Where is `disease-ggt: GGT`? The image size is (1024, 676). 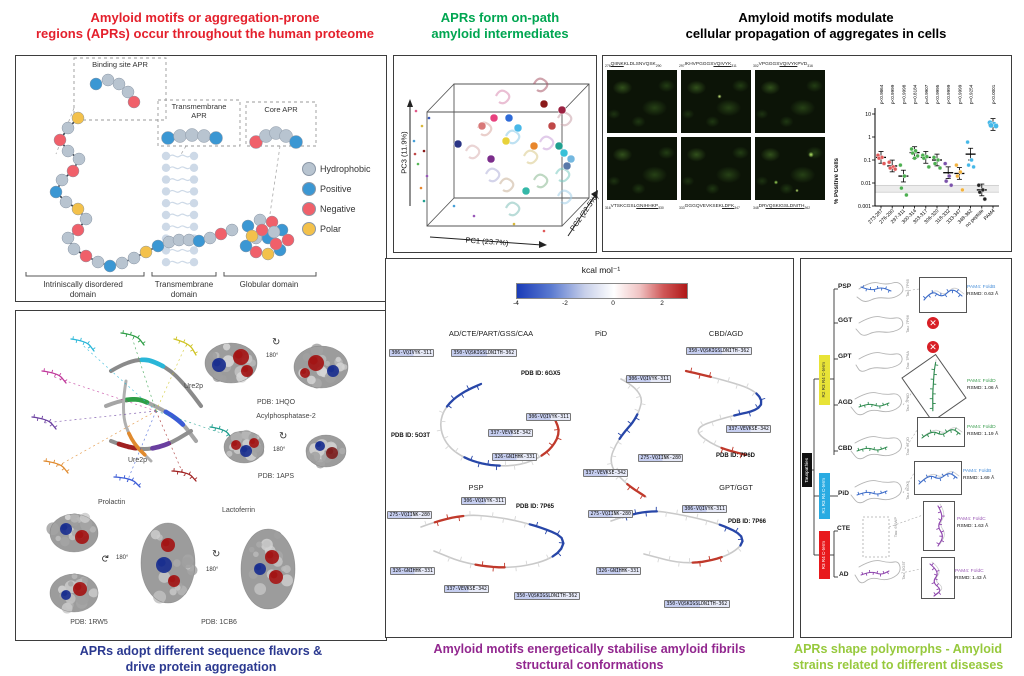
disease-ggt: GGT is located at coordinates (845, 320).